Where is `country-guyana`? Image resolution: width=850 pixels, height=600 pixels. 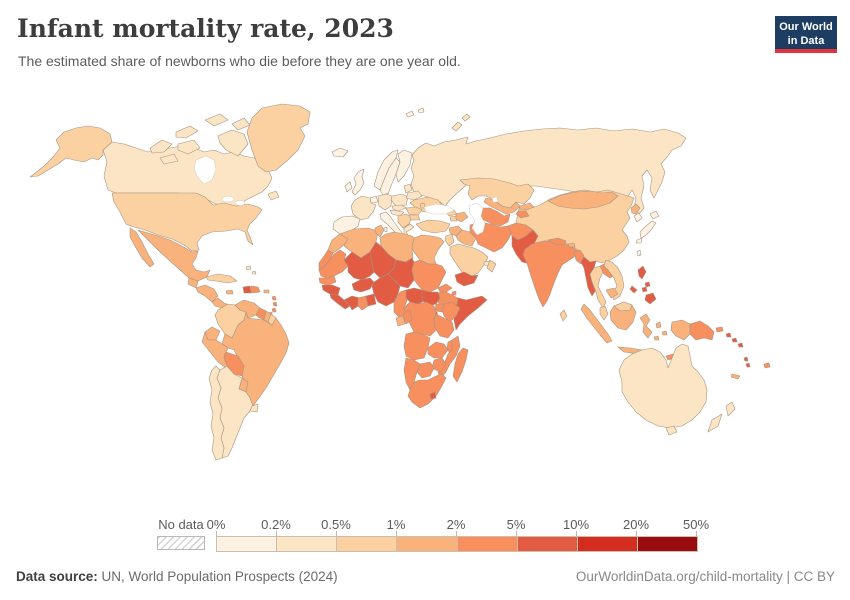 country-guyana is located at coordinates (261, 314).